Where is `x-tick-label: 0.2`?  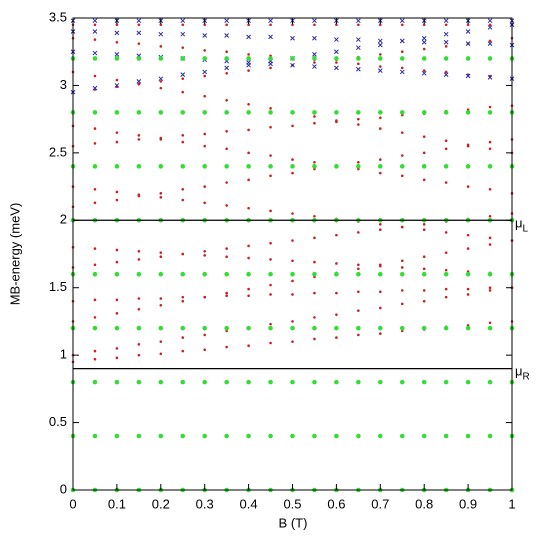 x-tick-label: 0.2 is located at coordinates (161, 503).